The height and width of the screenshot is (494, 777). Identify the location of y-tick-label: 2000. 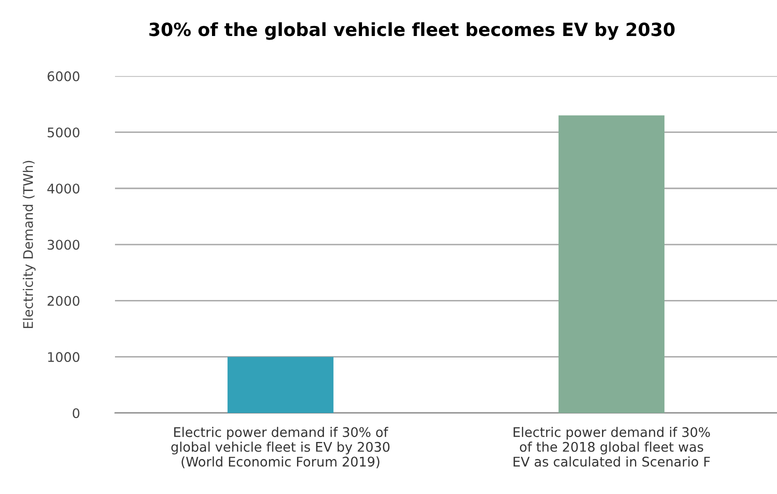
(64, 301).